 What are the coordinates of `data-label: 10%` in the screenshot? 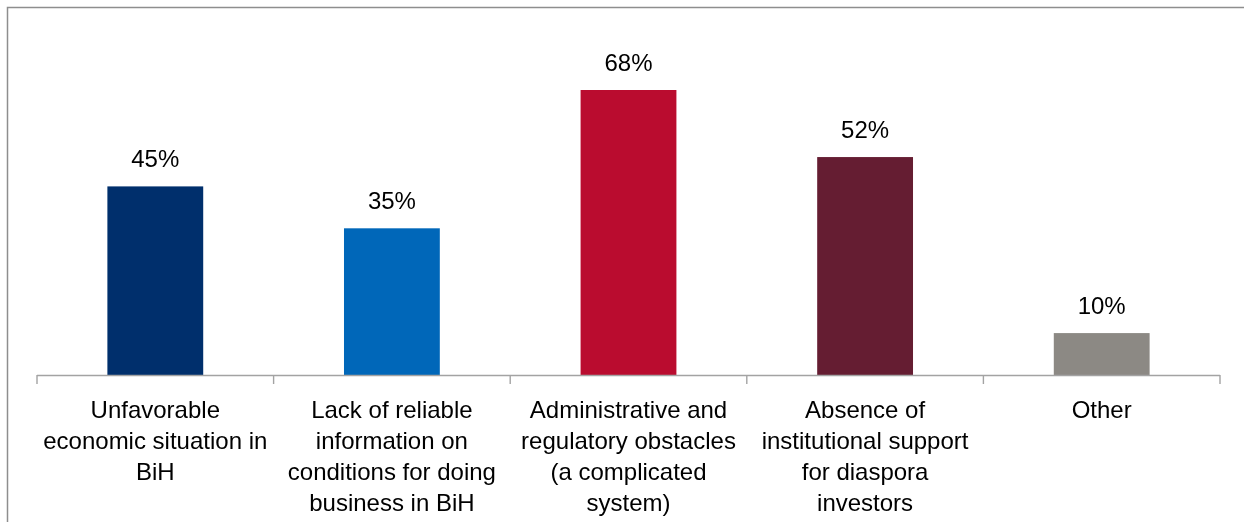 It's located at (1101, 306).